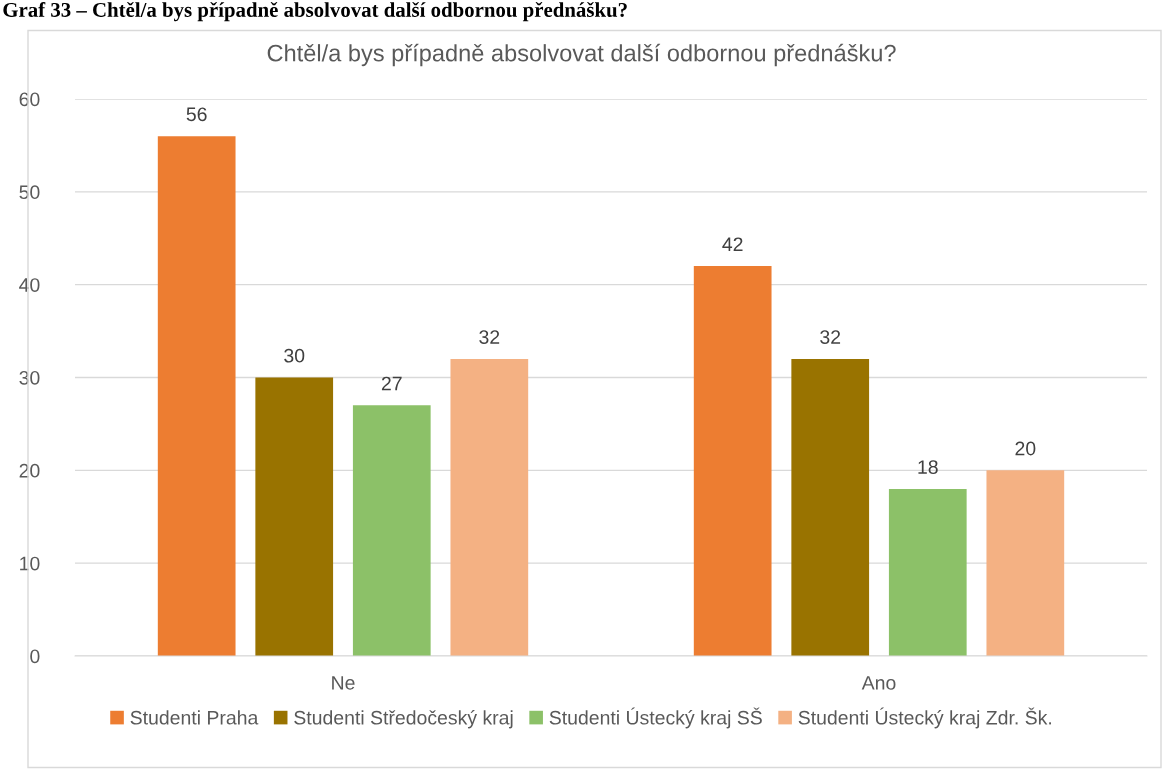 The image size is (1163, 769). What do you see at coordinates (196, 114) in the screenshot?
I see `data-label: 56` at bounding box center [196, 114].